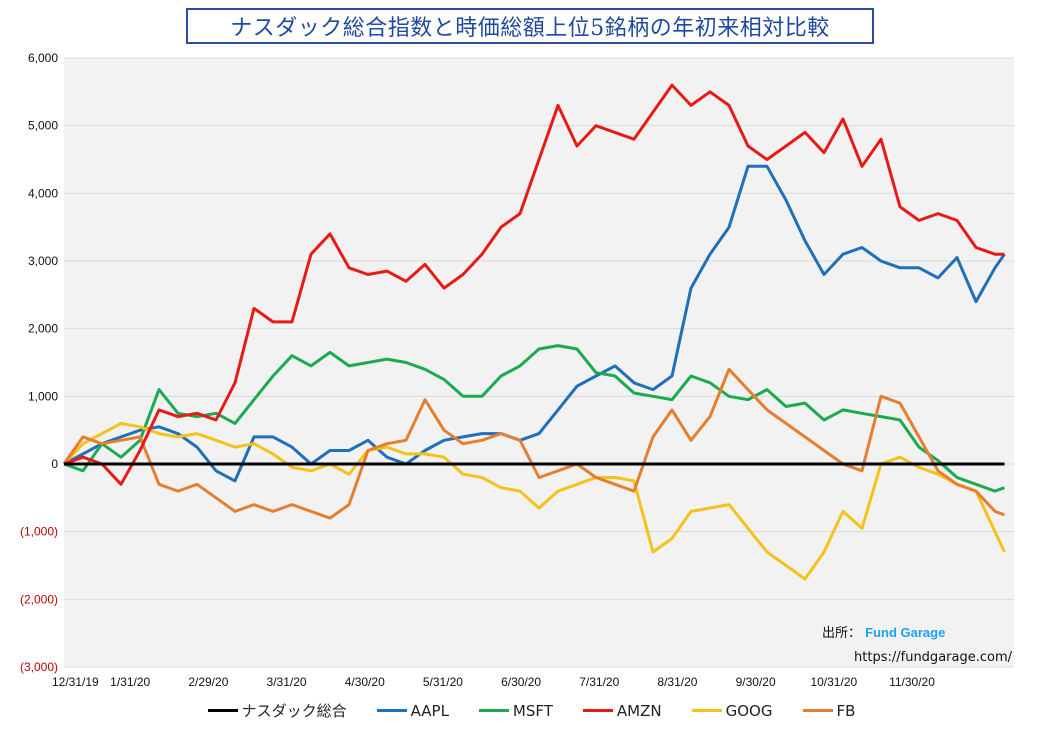 The width and height of the screenshot is (1063, 732). What do you see at coordinates (75, 682) in the screenshot?
I see `x-tick-label: 12/31/19` at bounding box center [75, 682].